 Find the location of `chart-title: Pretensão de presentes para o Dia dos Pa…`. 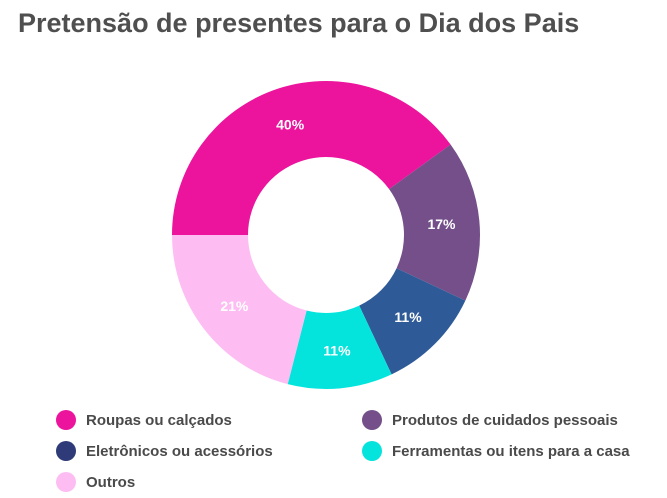

chart-title: Pretensão de presentes para o Dia dos Pa… is located at coordinates (299, 23).